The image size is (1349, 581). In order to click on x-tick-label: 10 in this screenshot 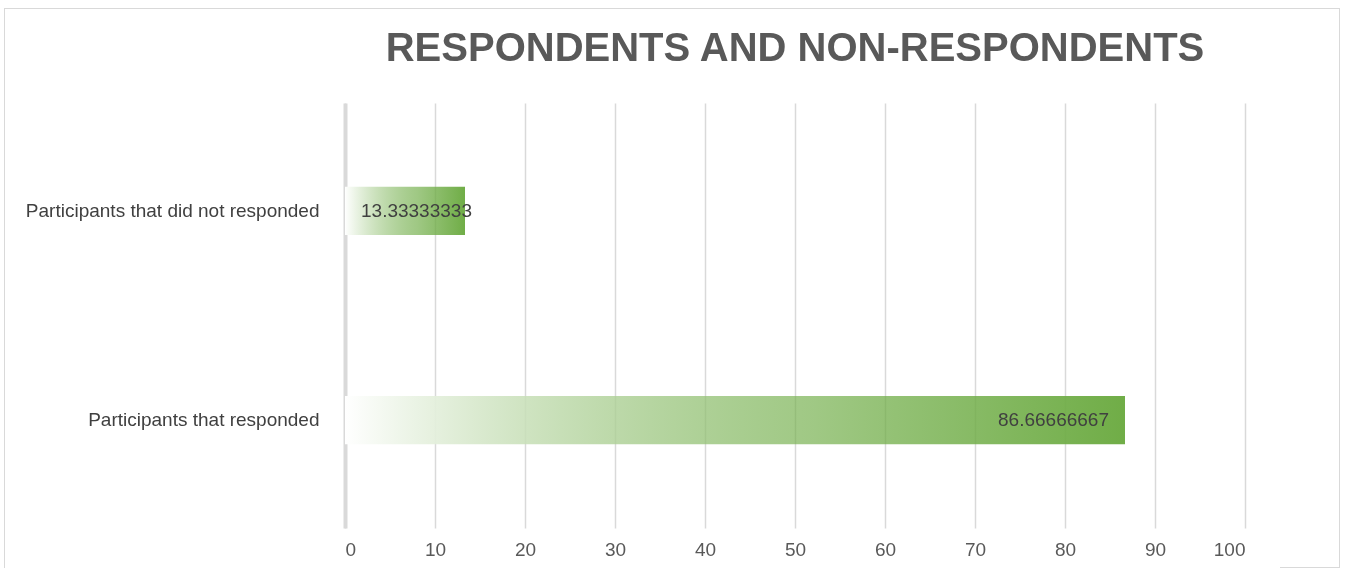, I will do `click(435, 549)`.